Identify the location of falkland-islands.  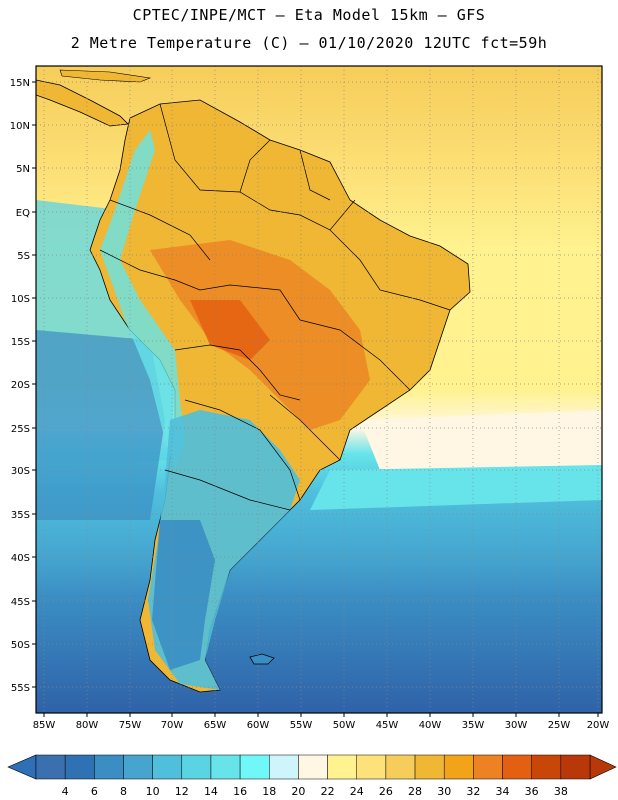
(262, 659).